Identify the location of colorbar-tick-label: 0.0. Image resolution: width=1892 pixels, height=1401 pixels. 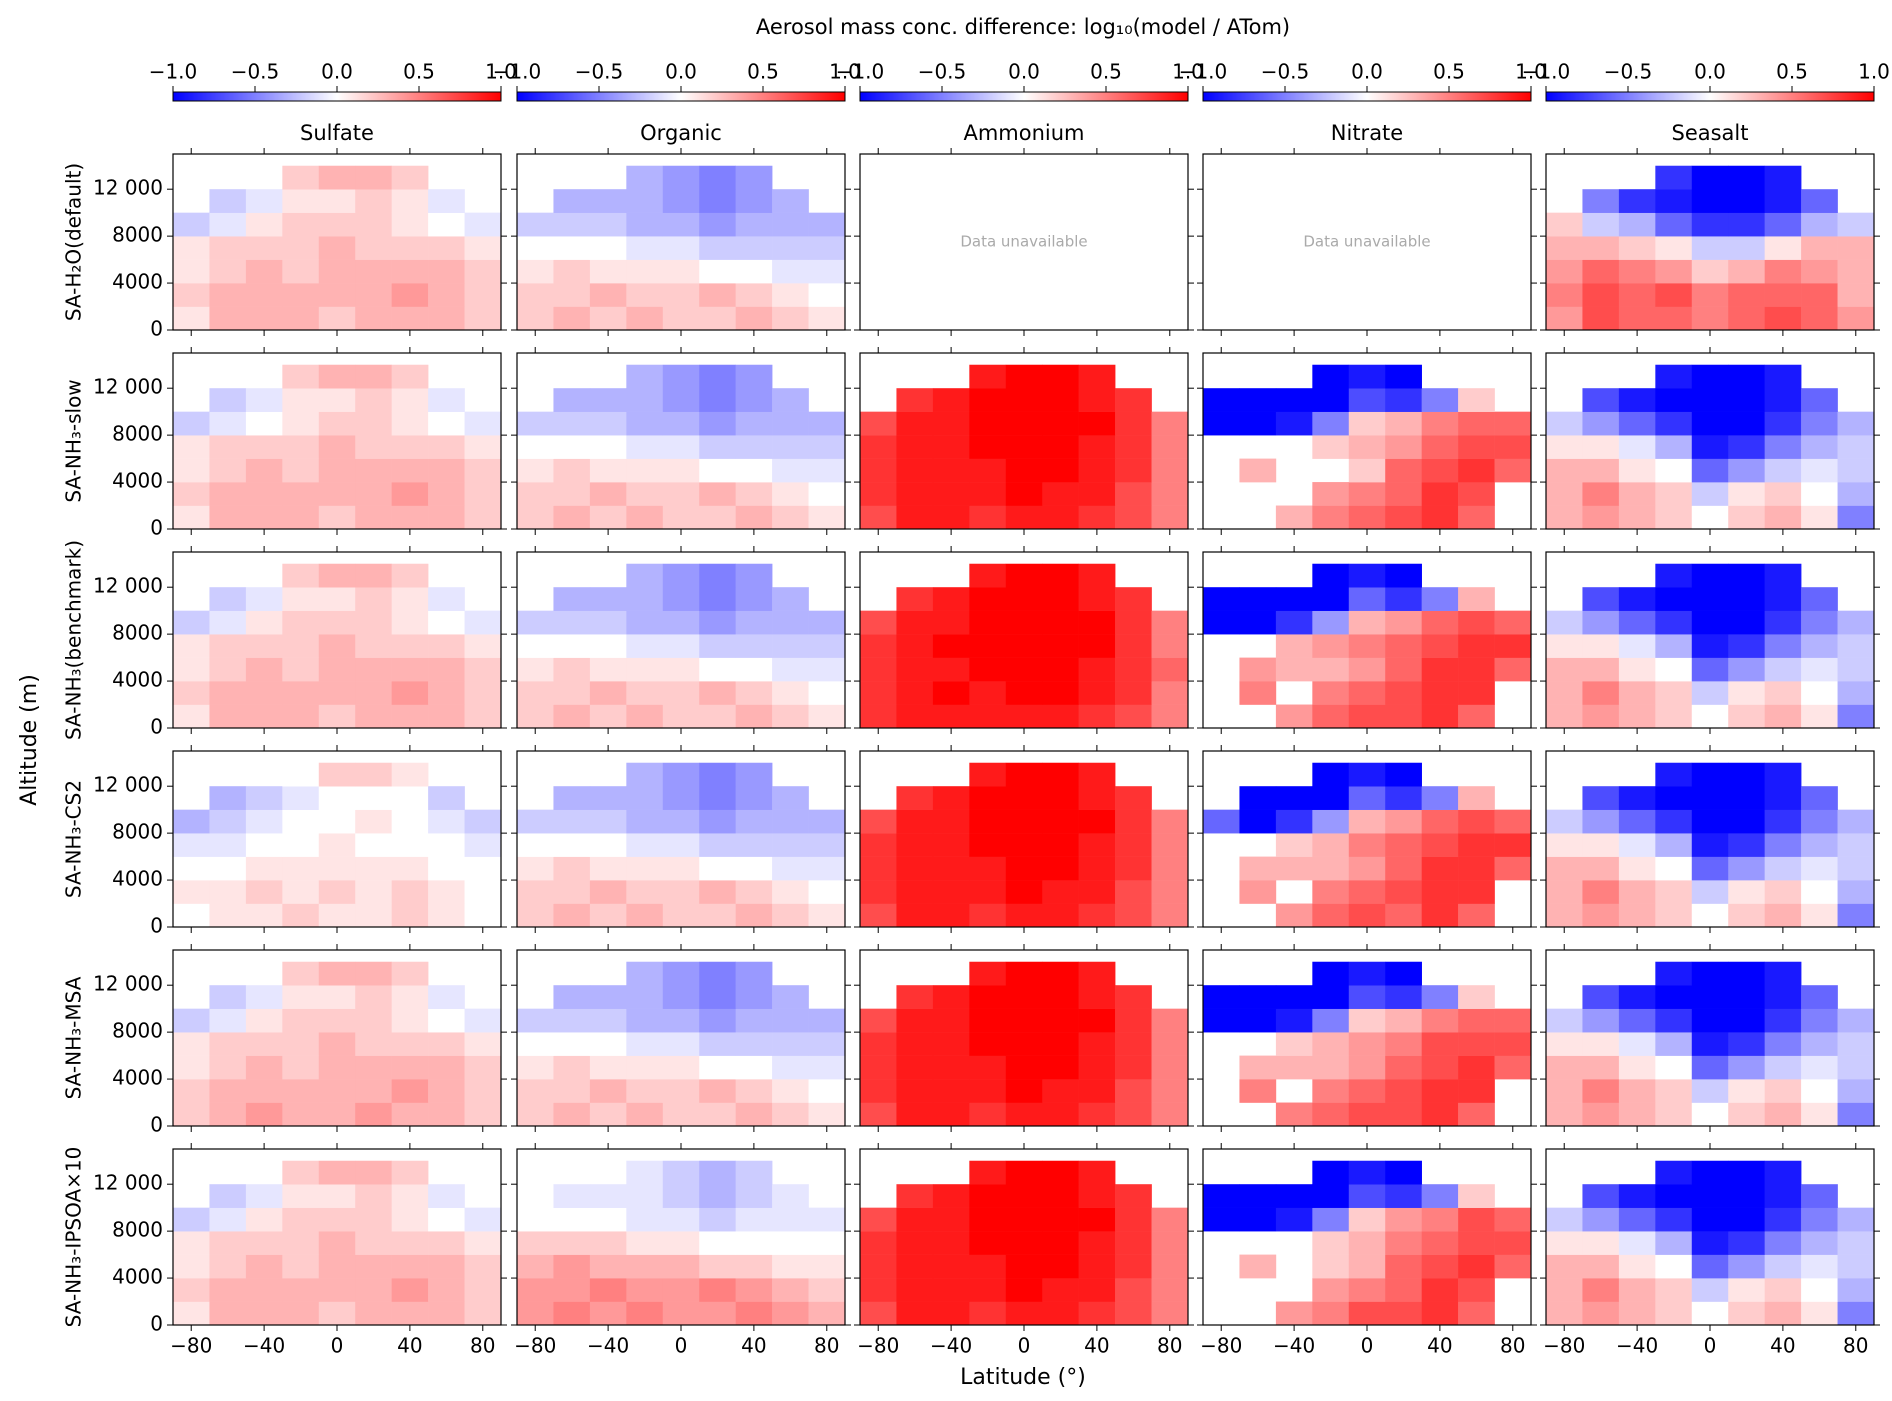
(1367, 72).